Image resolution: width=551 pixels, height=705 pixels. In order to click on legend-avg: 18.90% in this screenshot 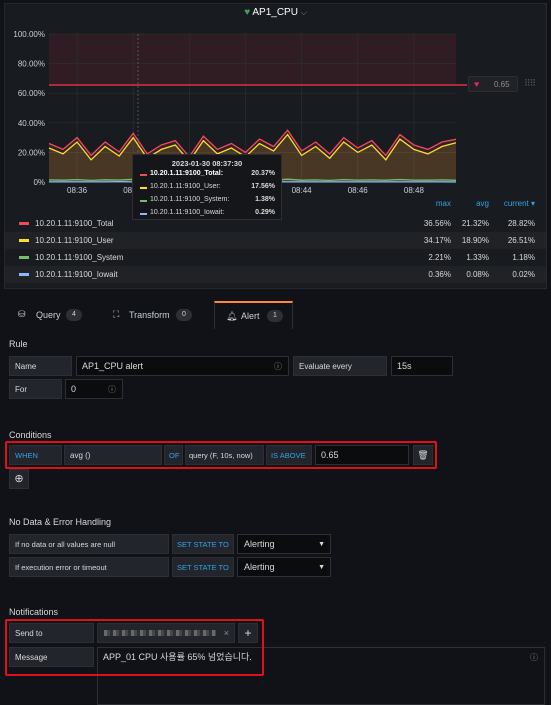, I will do `click(475, 240)`.